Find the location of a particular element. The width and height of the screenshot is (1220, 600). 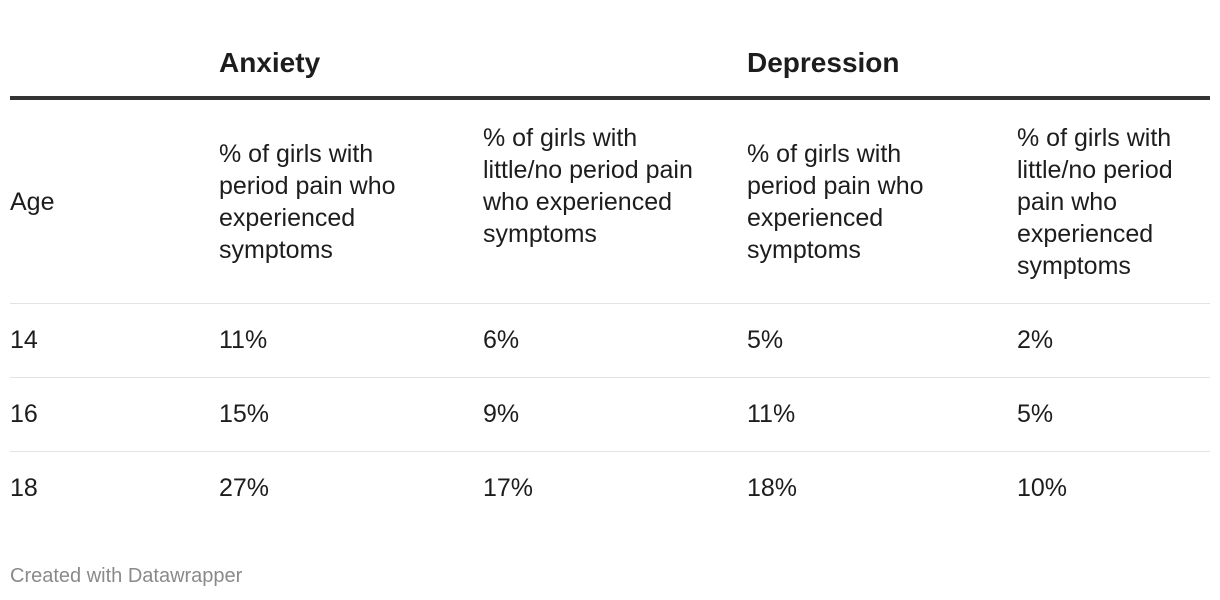

table-cell: 18% is located at coordinates (772, 488).